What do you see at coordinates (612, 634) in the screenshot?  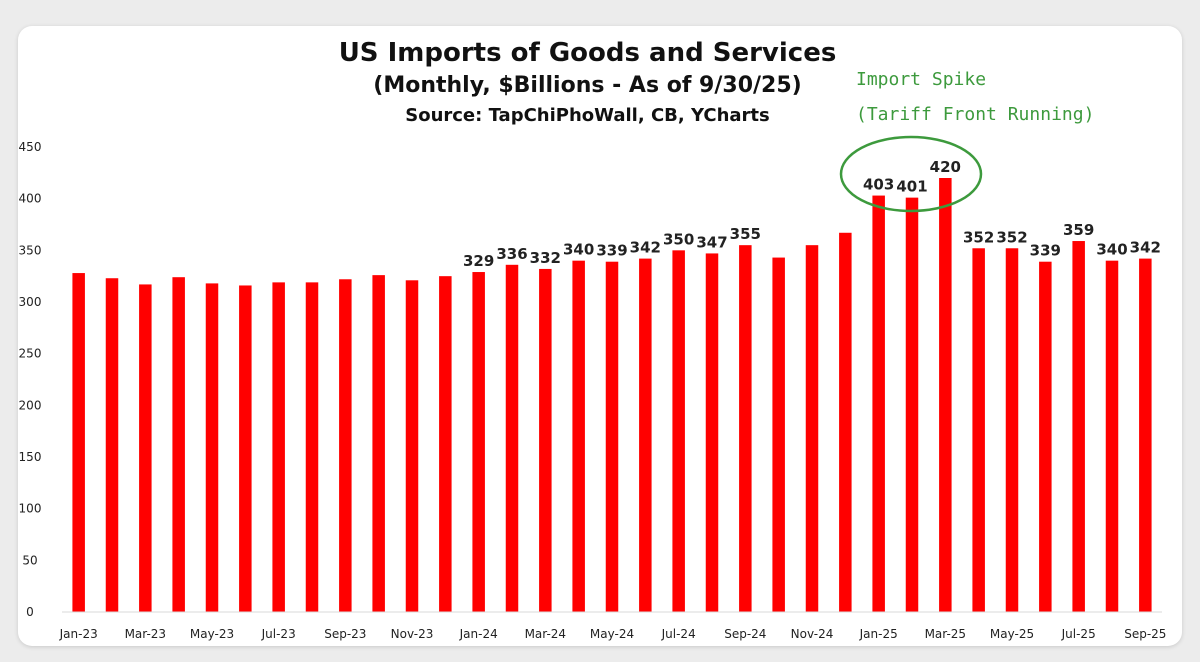 I see `x-tick-label: May-24` at bounding box center [612, 634].